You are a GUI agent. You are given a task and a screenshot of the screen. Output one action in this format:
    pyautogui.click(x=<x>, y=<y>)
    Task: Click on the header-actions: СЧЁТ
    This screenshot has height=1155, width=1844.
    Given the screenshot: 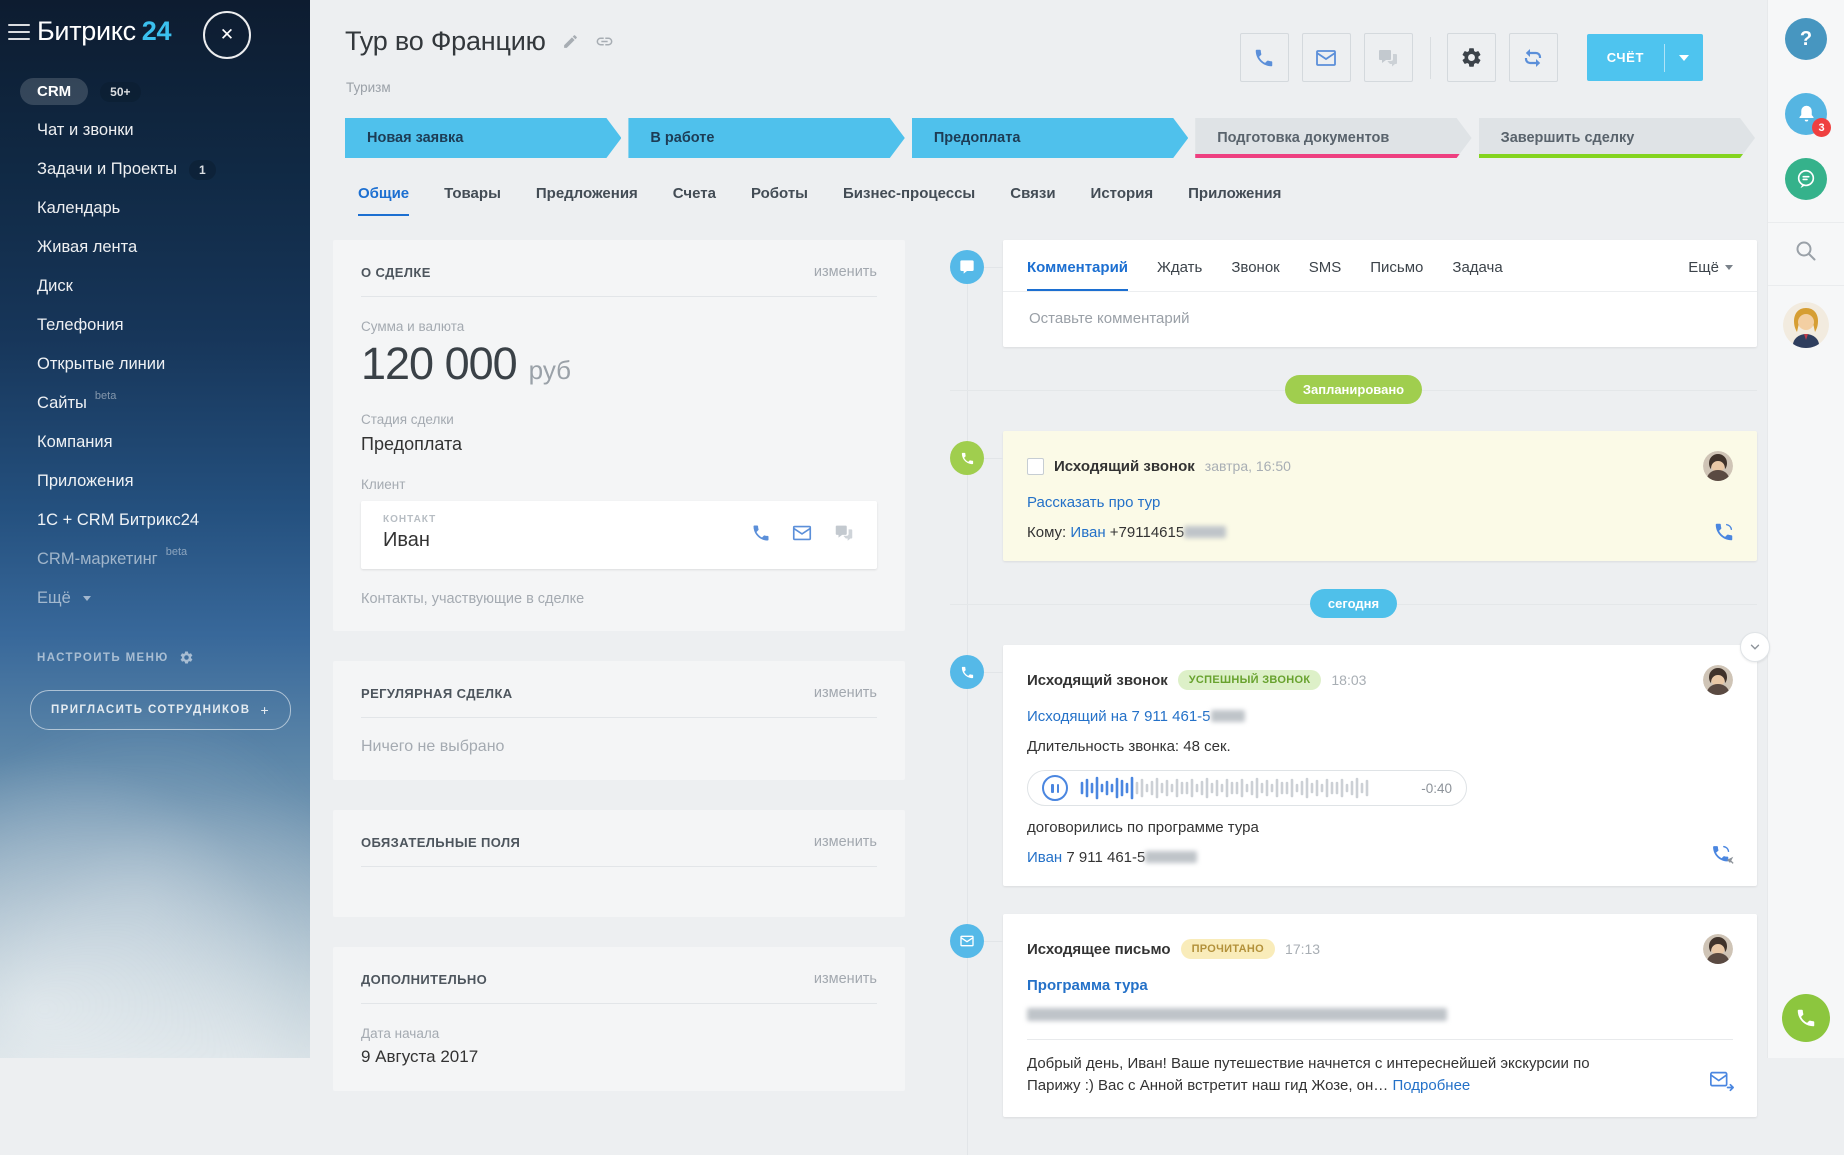 What is the action you would take?
    pyautogui.click(x=1471, y=57)
    